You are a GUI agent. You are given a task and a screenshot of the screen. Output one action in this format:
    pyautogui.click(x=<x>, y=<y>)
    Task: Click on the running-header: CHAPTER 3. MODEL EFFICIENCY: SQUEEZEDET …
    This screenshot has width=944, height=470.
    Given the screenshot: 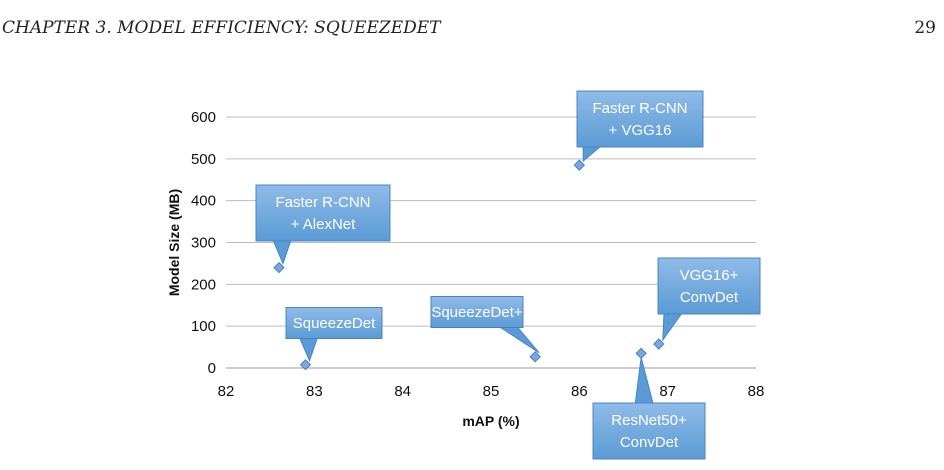 What is the action you would take?
    pyautogui.click(x=472, y=20)
    